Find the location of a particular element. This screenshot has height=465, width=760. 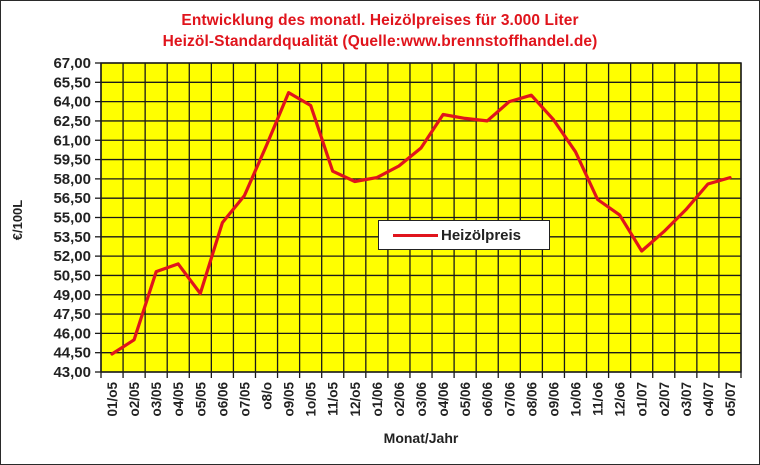

svg-text: o2/07 is located at coordinates (664, 399).